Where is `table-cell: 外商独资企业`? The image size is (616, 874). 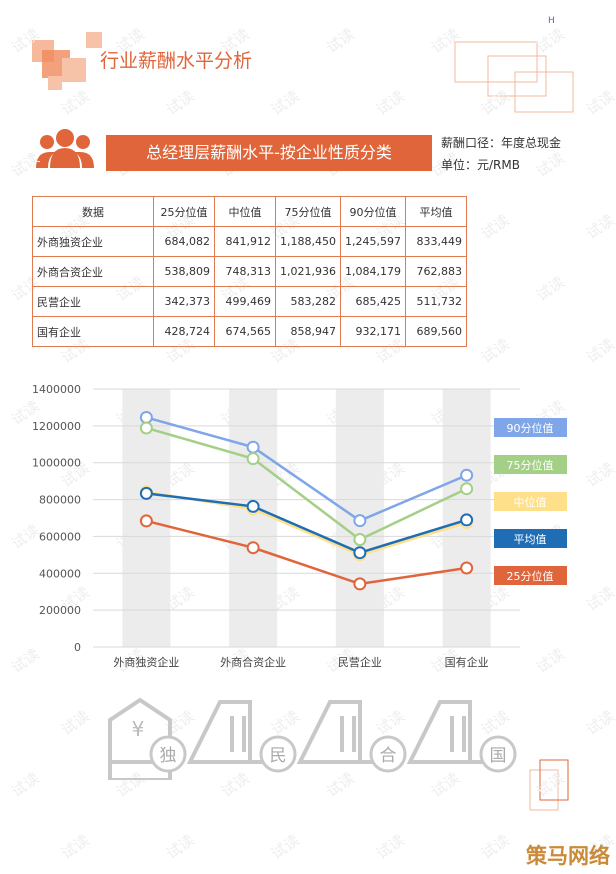 table-cell: 外商独资企业 is located at coordinates (93, 241).